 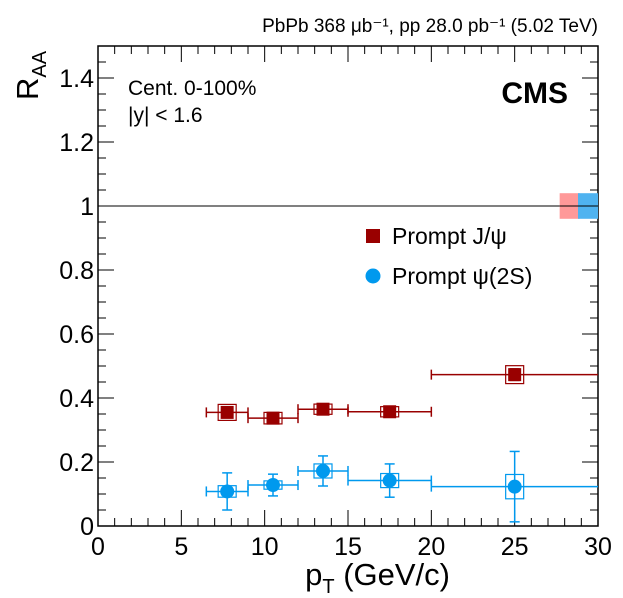 I want to click on x-tick-label: 20, so click(x=431, y=547).